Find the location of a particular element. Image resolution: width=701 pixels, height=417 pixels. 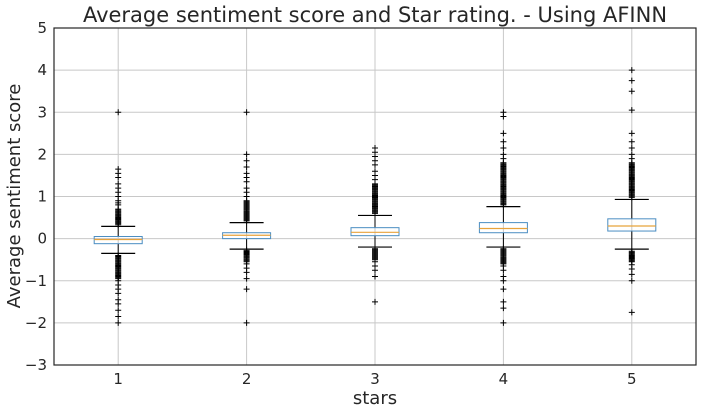

y-tick-label: 4 is located at coordinates (42, 70).